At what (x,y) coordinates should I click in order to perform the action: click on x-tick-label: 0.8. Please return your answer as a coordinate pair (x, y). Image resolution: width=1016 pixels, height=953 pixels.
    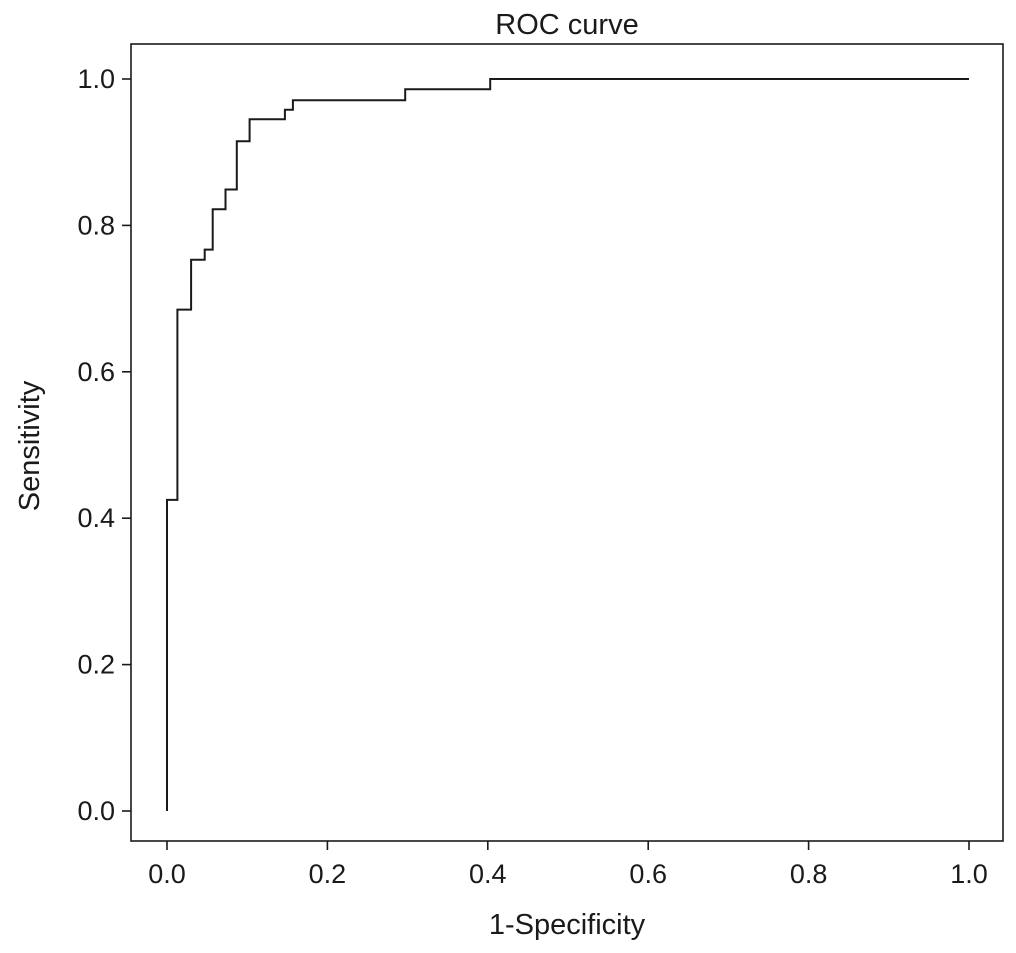
    Looking at the image, I should click on (809, 874).